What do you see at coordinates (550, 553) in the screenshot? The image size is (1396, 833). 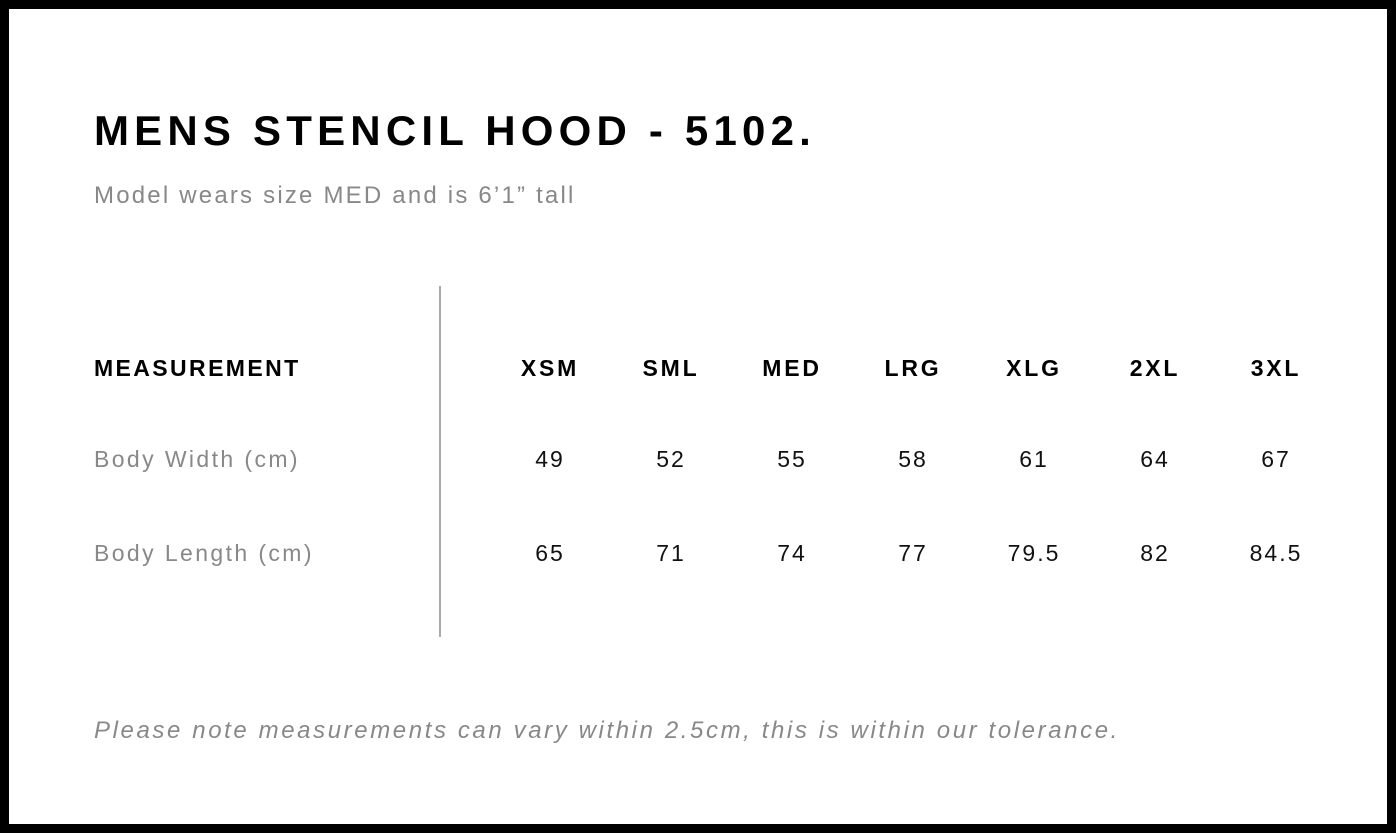 I see `table-cell: 65` at bounding box center [550, 553].